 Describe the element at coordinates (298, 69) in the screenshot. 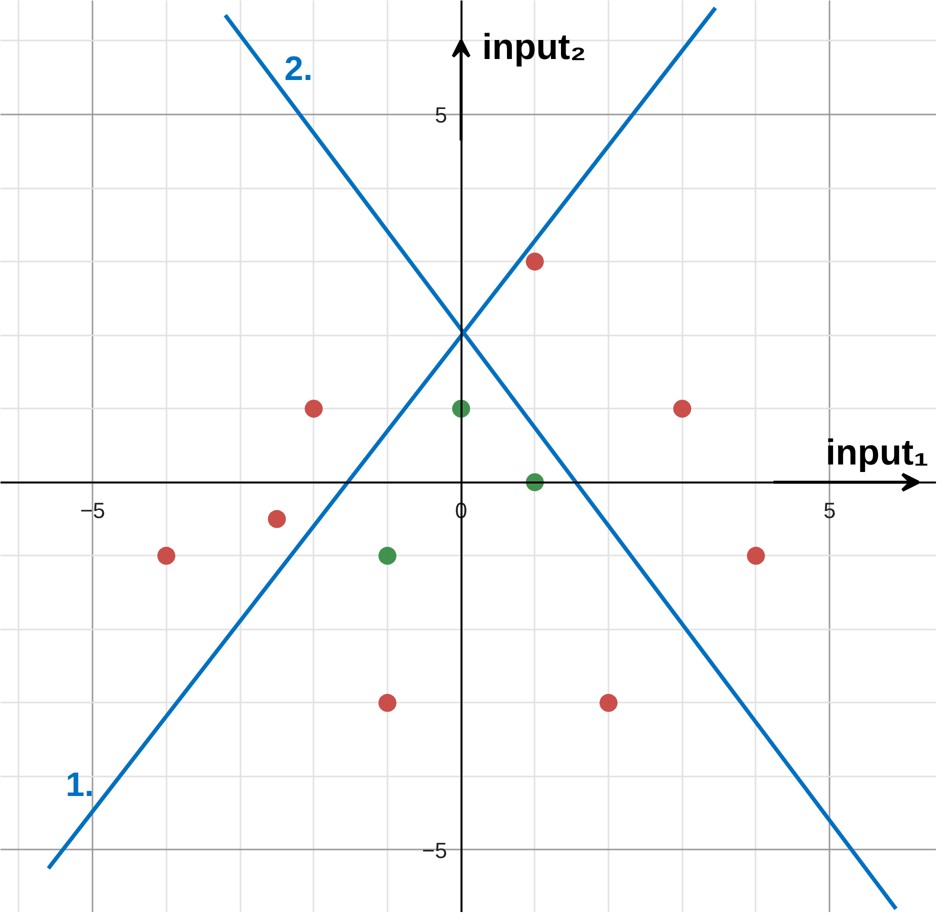

I see `series-label: 2.` at that location.